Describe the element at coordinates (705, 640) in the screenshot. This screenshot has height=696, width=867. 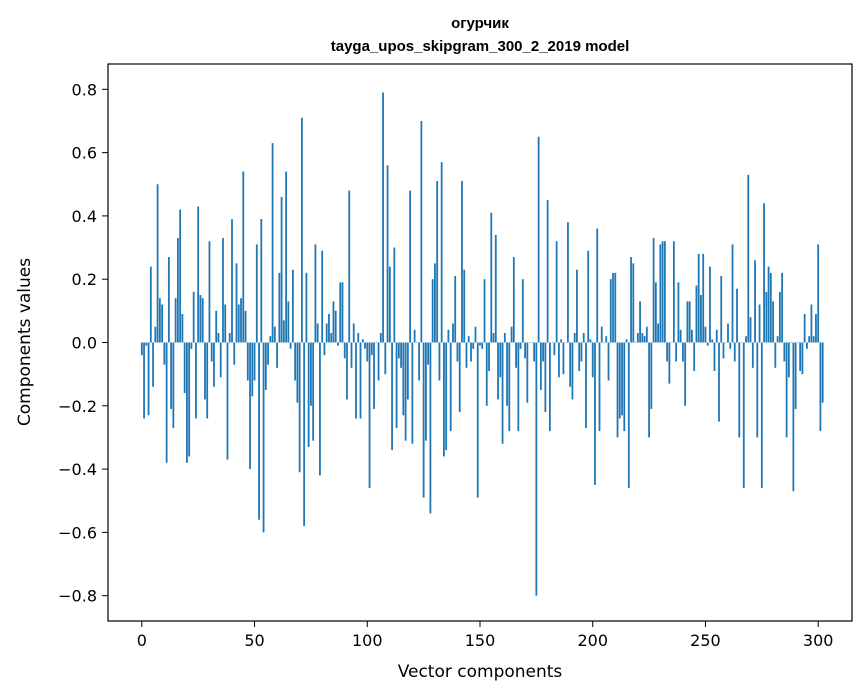
I see `x-tick-label: 250` at that location.